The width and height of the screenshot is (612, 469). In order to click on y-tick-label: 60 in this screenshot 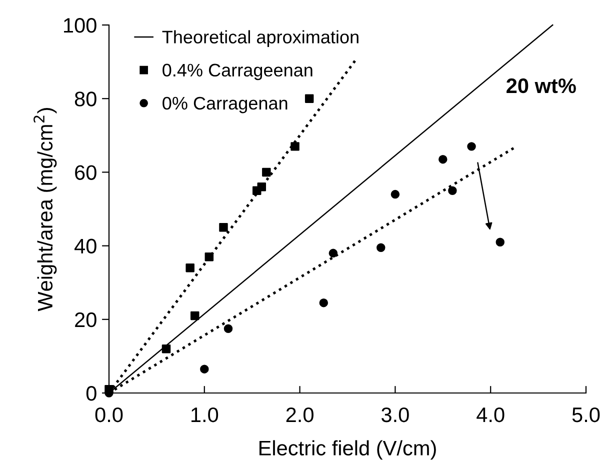, I will do `click(85, 172)`.